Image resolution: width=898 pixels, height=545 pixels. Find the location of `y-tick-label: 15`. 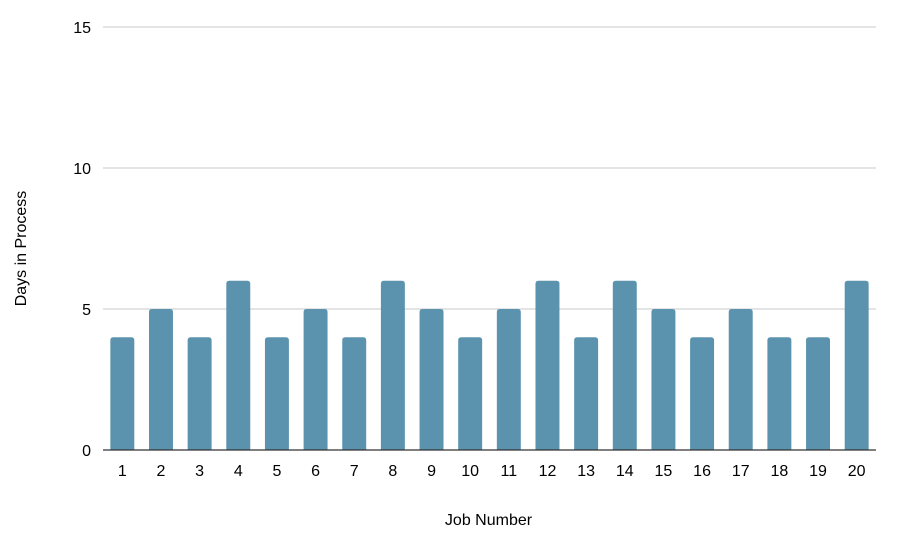

y-tick-label: 15 is located at coordinates (82, 28).